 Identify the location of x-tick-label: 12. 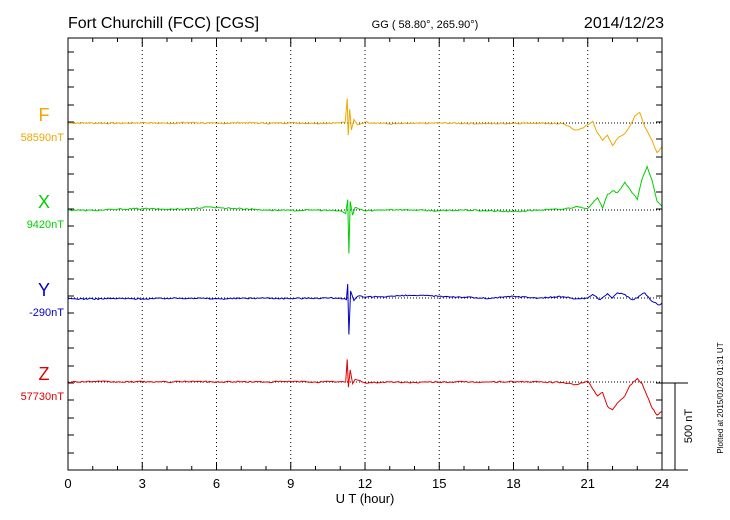
(365, 483).